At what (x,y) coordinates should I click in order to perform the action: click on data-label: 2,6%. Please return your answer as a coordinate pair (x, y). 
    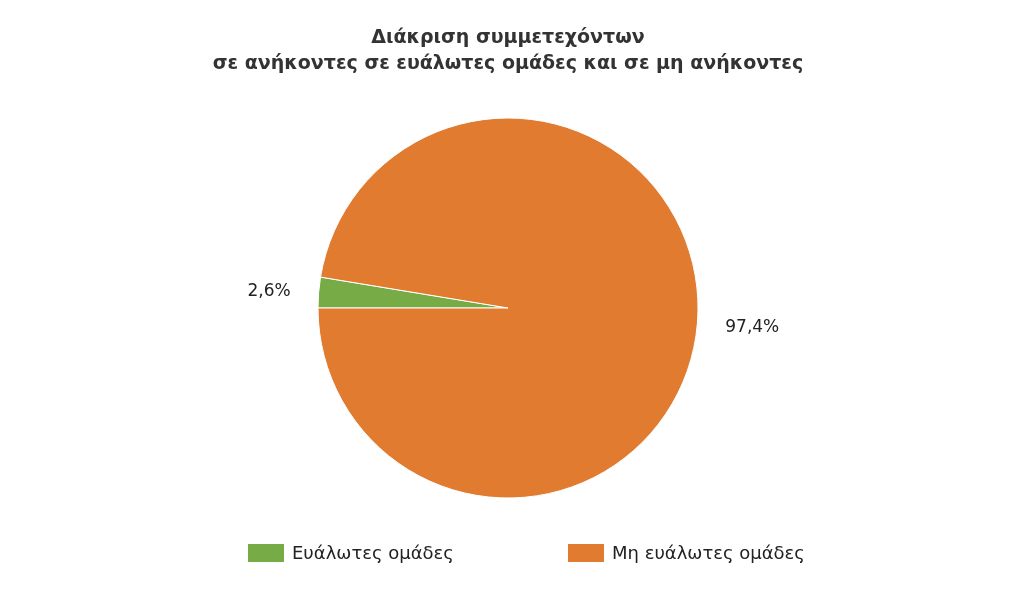
    Looking at the image, I should click on (269, 290).